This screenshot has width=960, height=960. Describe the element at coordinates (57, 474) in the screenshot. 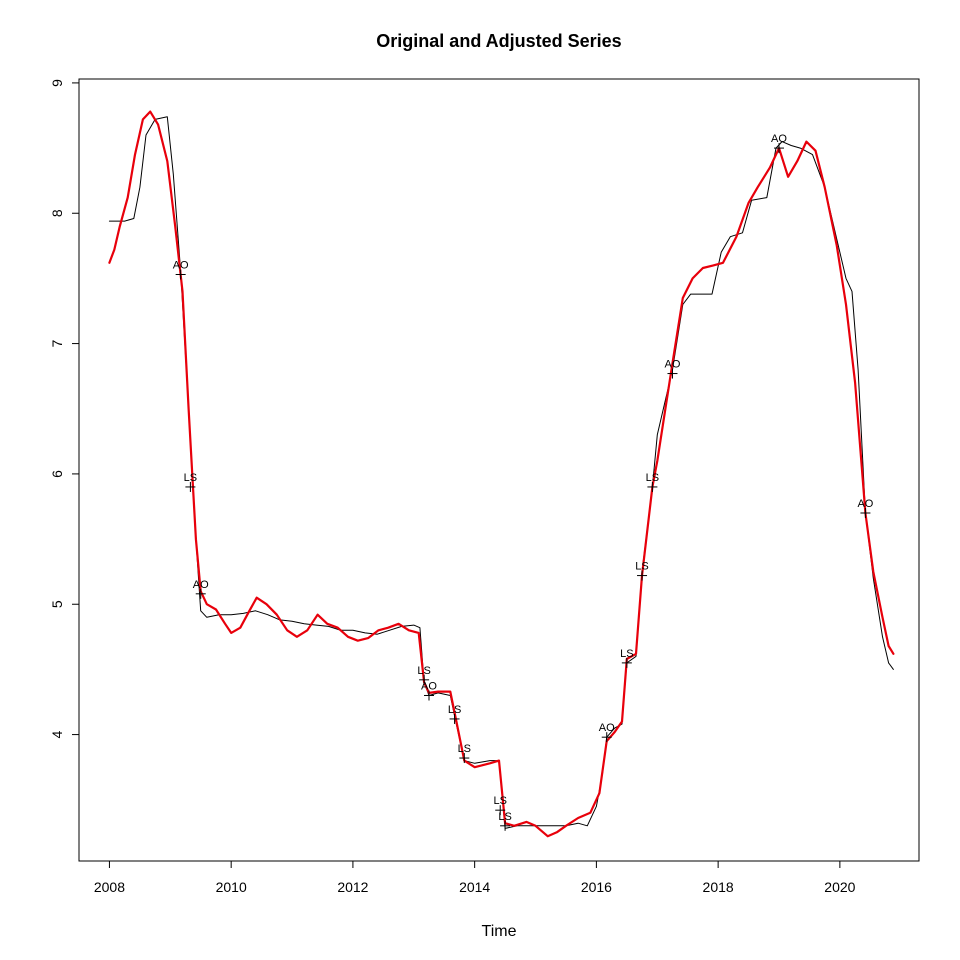

I see `y-tick-label: 6` at that location.